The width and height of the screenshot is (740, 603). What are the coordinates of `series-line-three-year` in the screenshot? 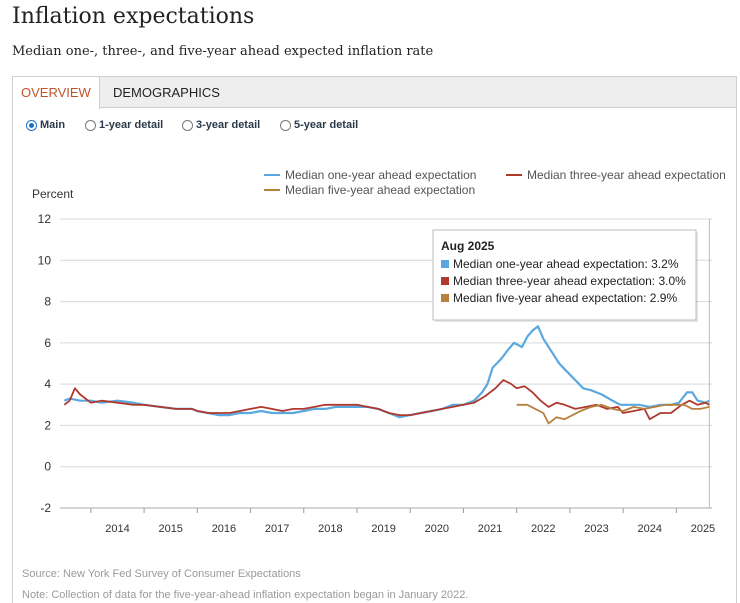 It's located at (386, 400).